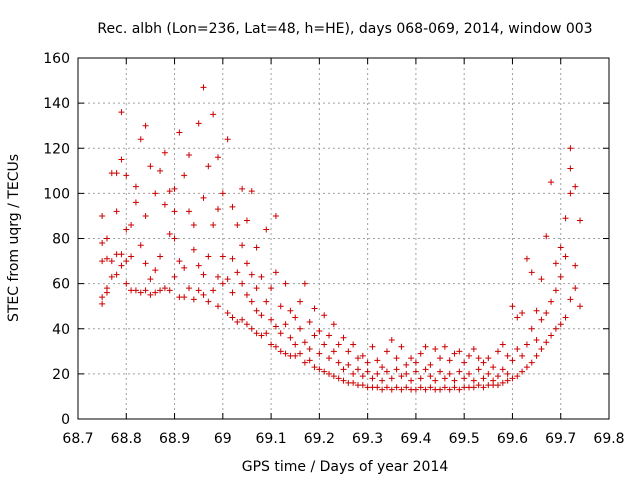 This screenshot has height=480, width=640. What do you see at coordinates (56, 59) in the screenshot?
I see `y-tick-label: 160` at bounding box center [56, 59].